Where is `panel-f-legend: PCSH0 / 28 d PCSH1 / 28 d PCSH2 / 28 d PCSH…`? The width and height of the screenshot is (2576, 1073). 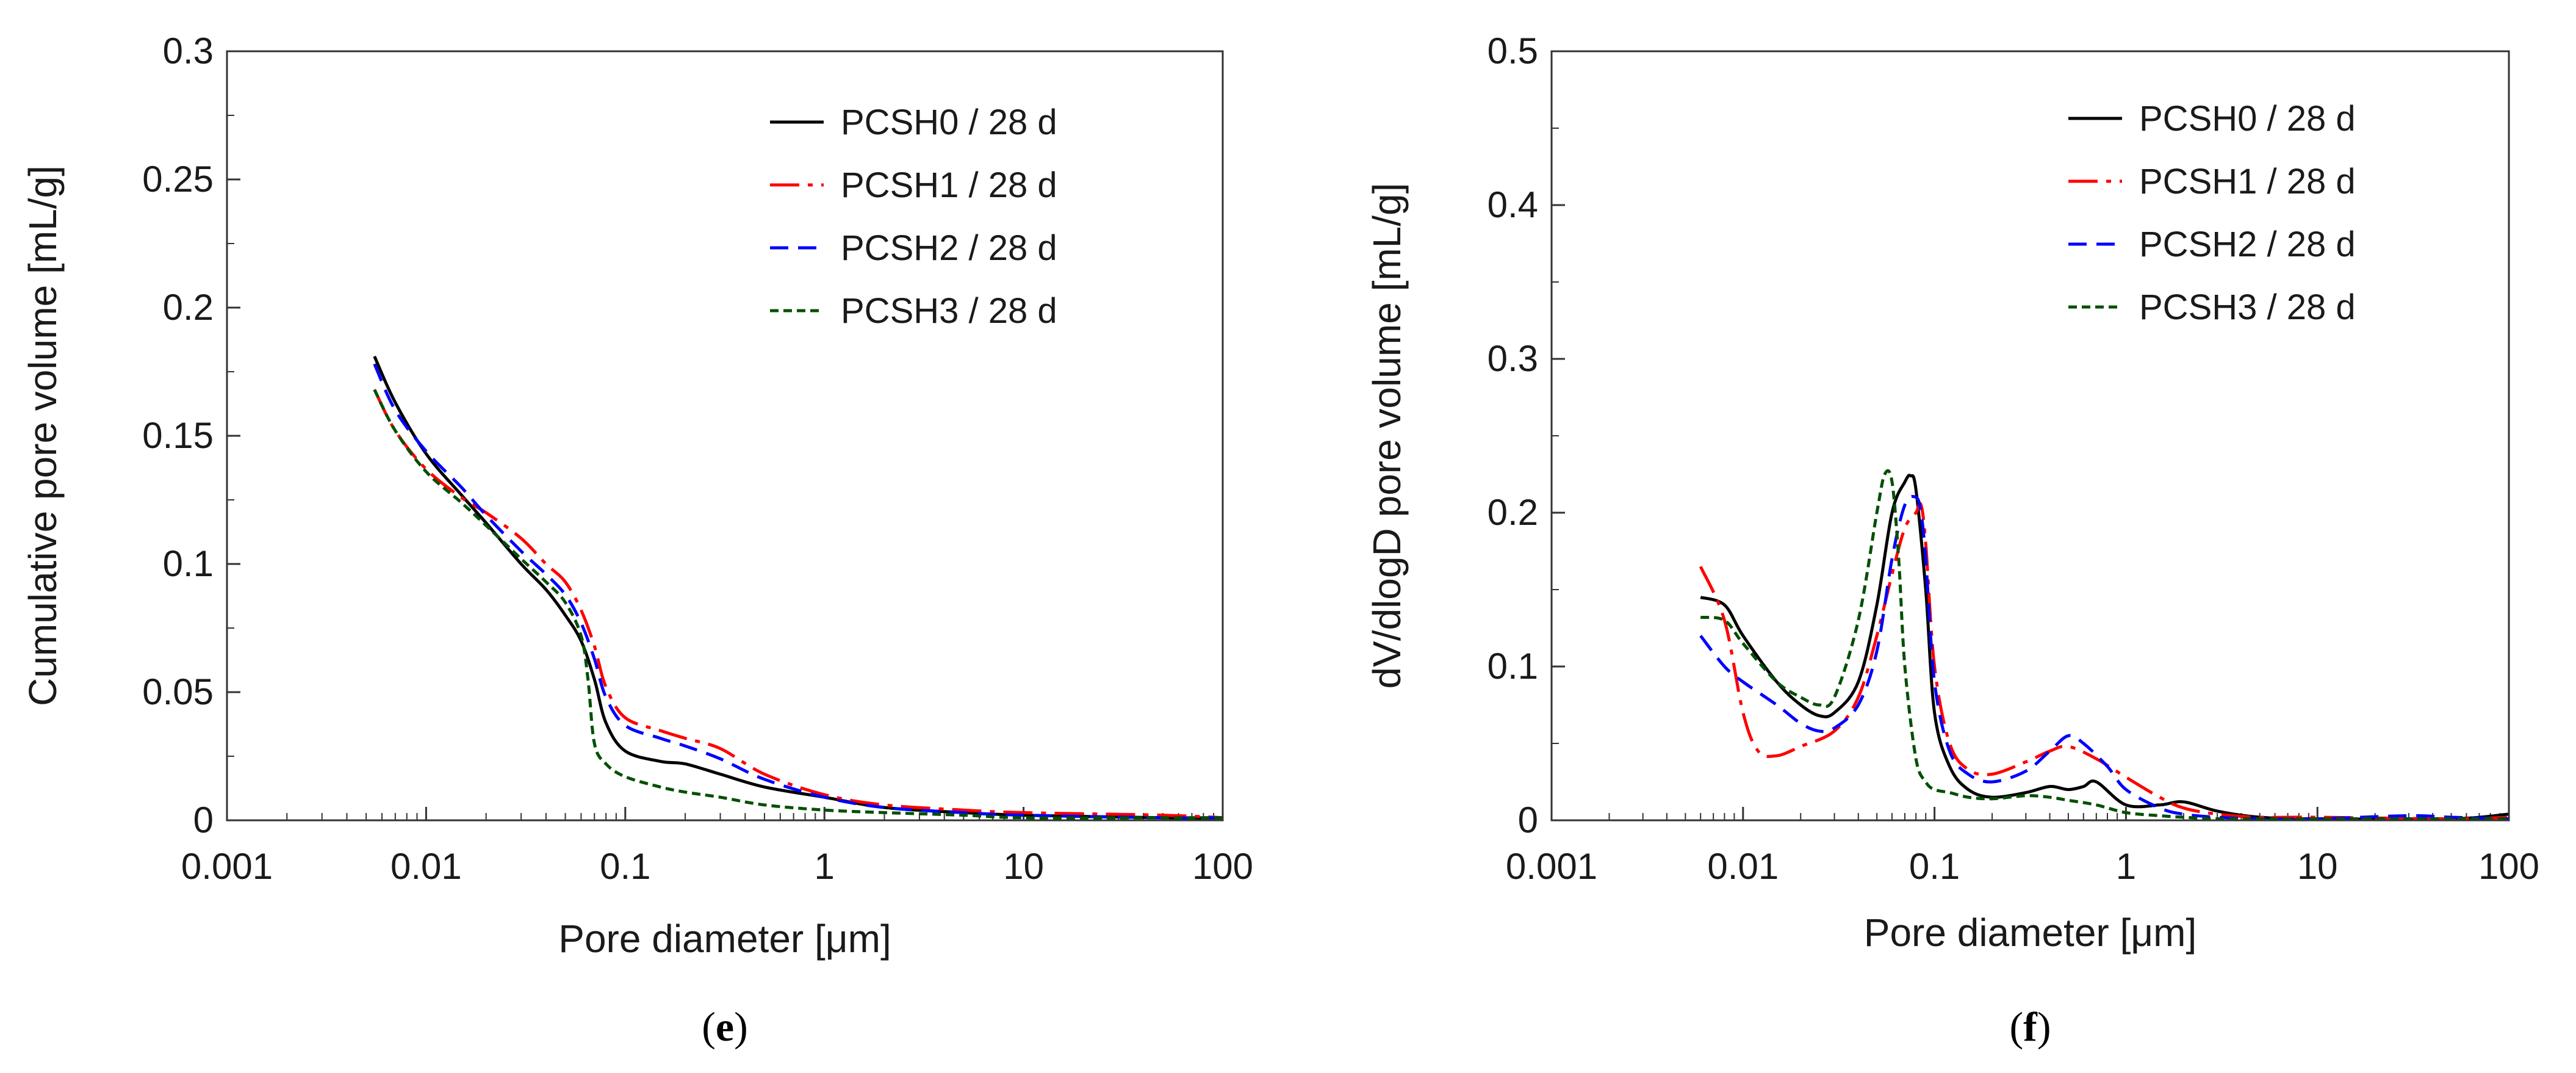
panel-f-legend: PCSH0 / 28 d PCSH1 / 28 d PCSH2 / 28 d PCSH… is located at coordinates (2212, 213).